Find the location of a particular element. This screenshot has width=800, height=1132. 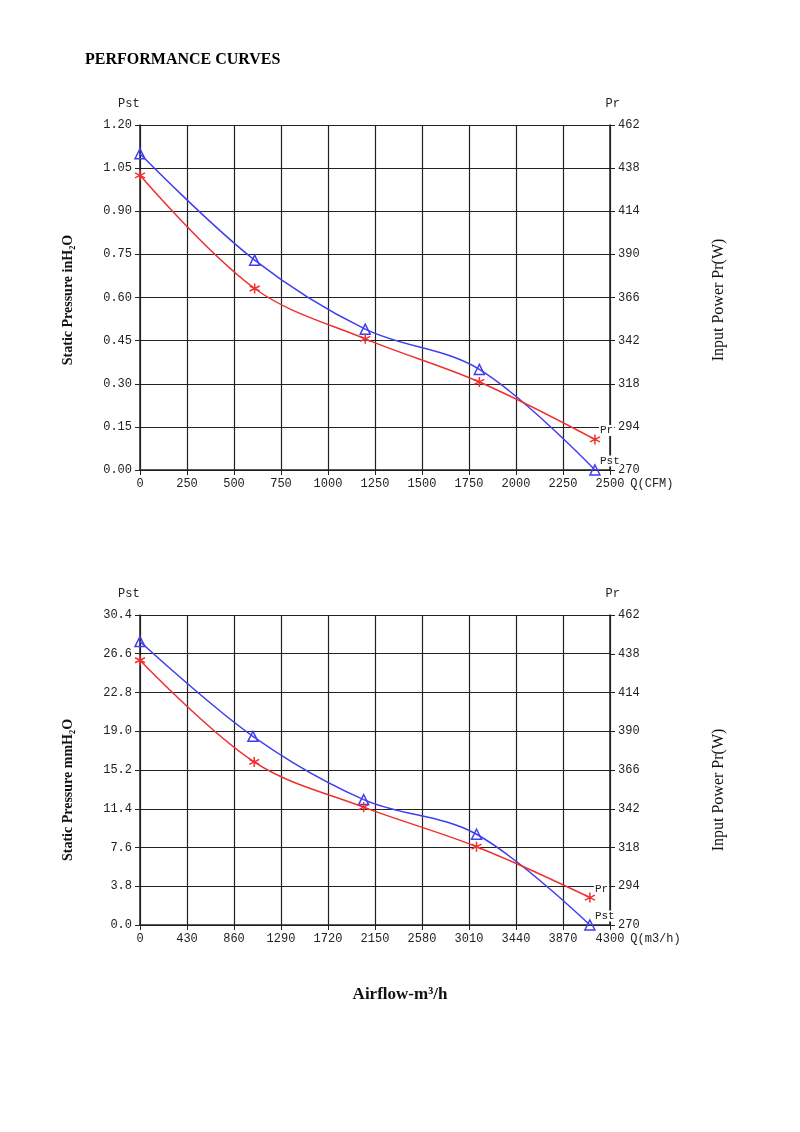

x-tick-label: 3010 is located at coordinates (469, 939).